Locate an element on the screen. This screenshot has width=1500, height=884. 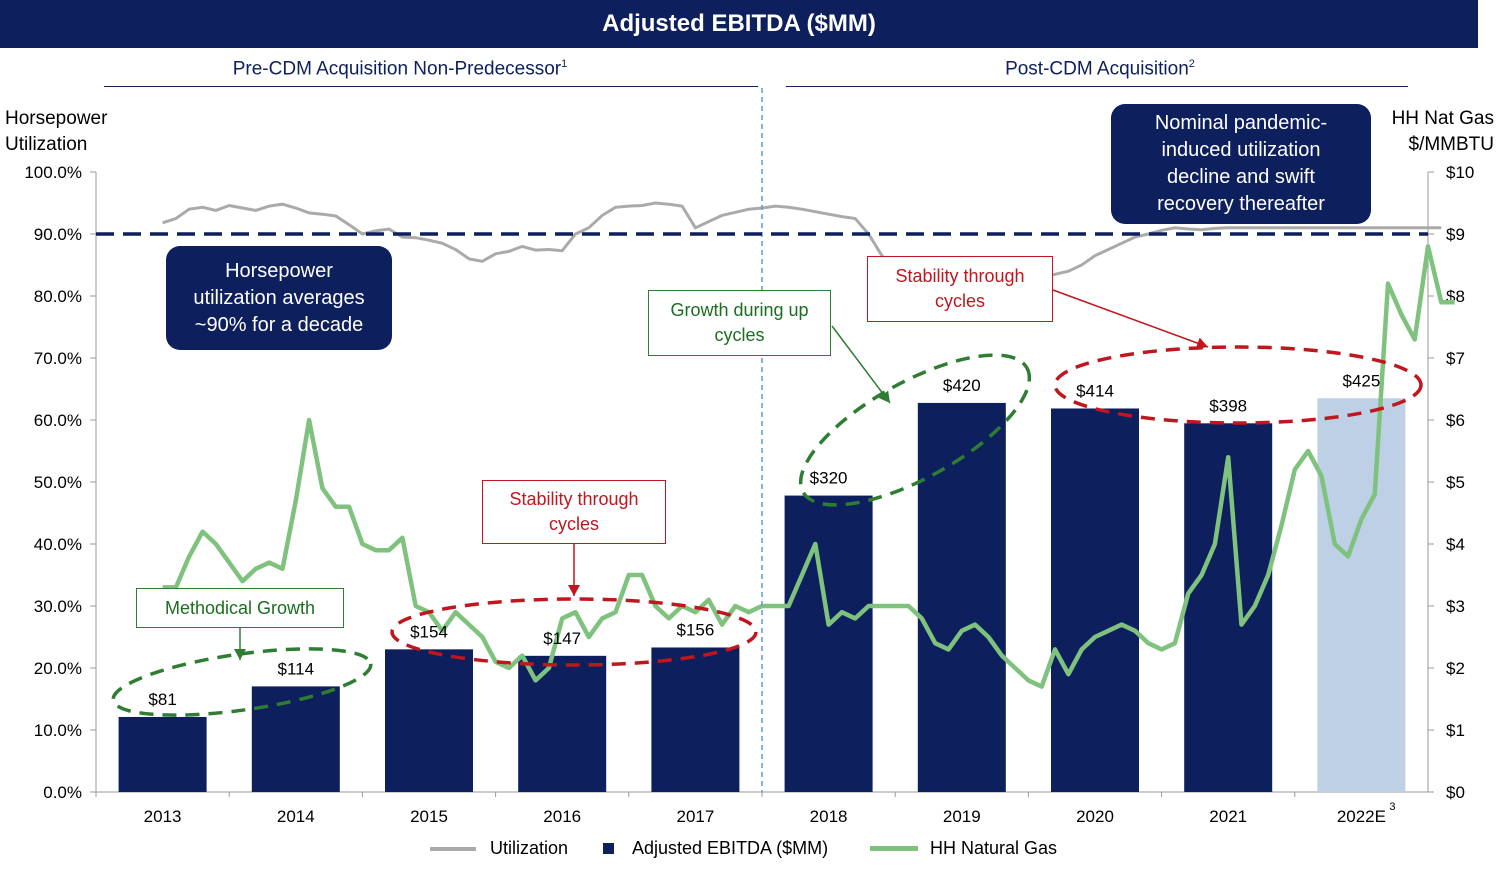
left-axis-title-line1: Horsepower is located at coordinates (56, 118).